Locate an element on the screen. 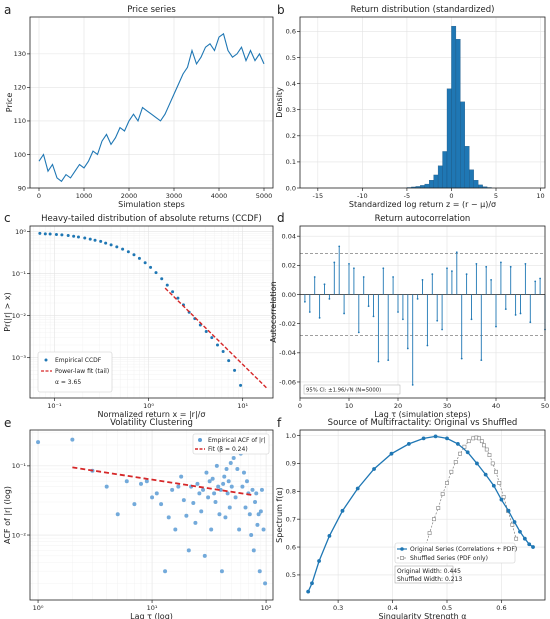 Image resolution: width=550 pixels, height=619 pixels. y-tick-label: 100 is located at coordinates (20, 155).